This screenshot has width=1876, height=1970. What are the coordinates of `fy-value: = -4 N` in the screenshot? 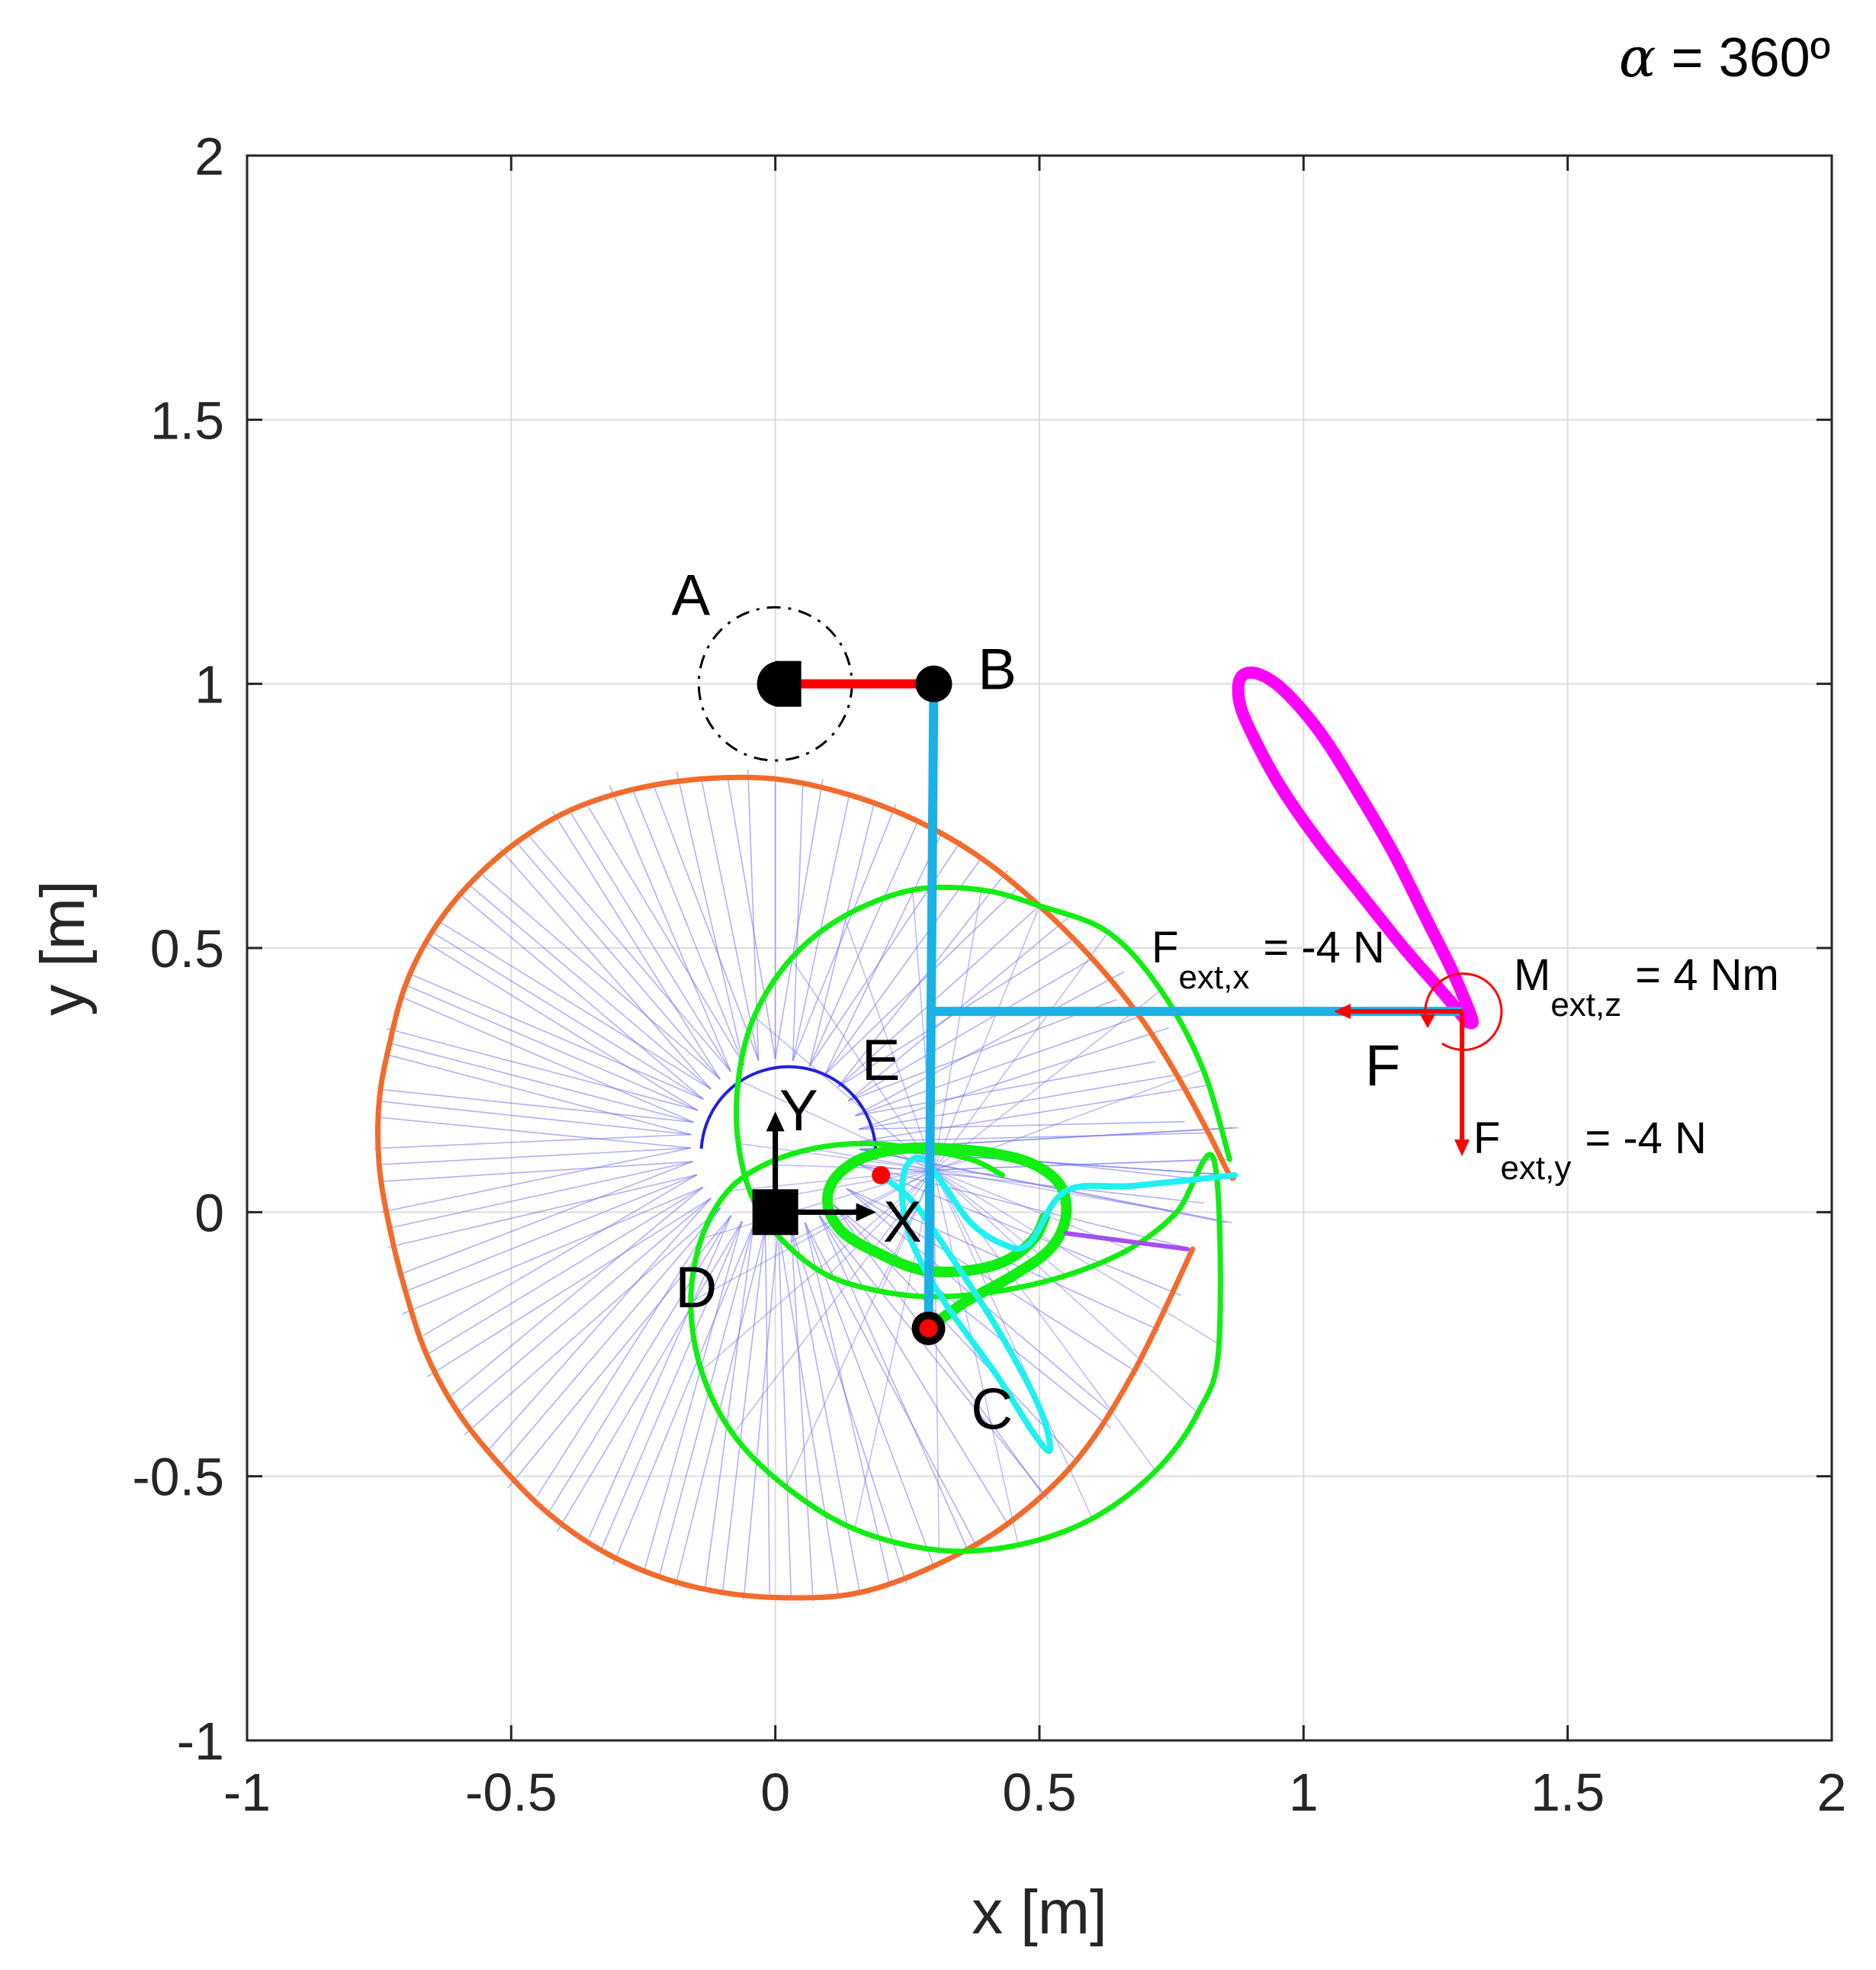 It's located at (1646, 1138).